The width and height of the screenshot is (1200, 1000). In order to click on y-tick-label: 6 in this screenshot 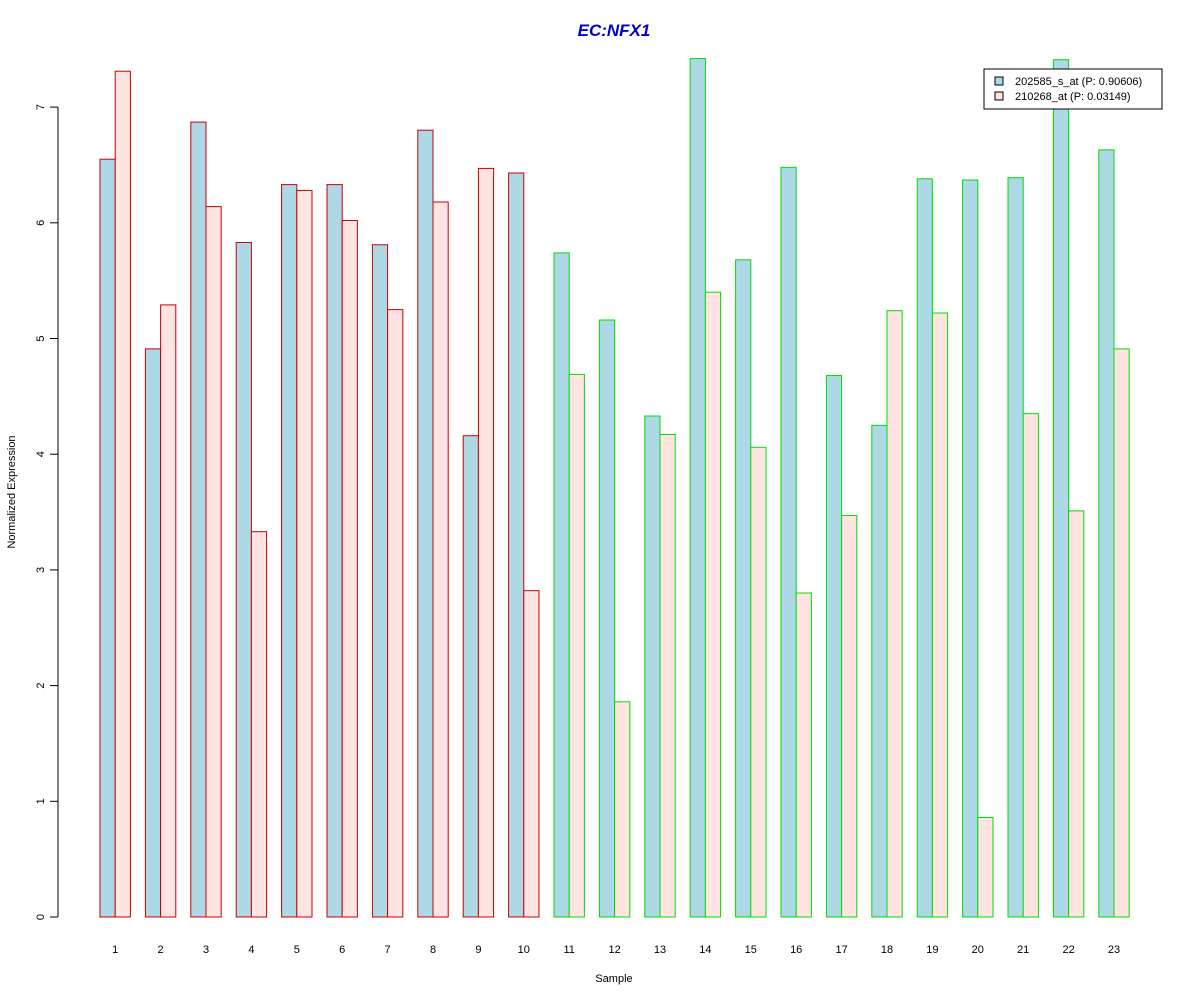, I will do `click(41, 223)`.